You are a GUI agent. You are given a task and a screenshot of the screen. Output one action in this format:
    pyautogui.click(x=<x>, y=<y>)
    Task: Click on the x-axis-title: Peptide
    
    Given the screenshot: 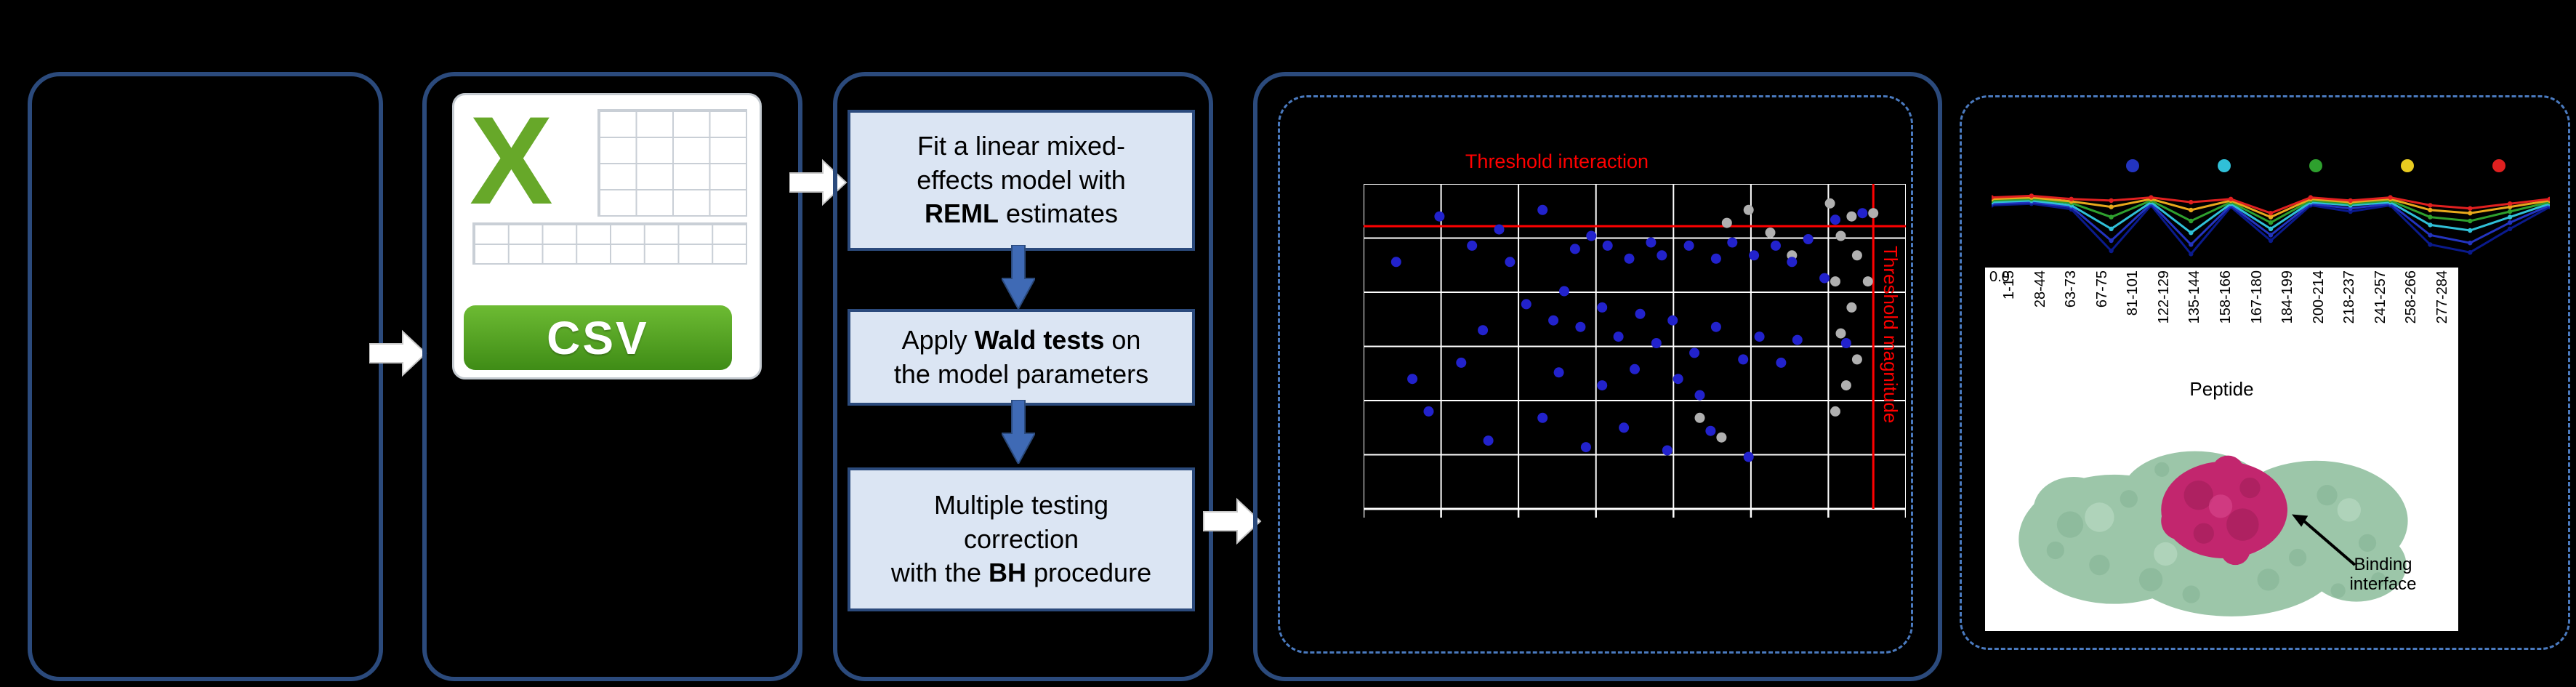 What is the action you would take?
    pyautogui.click(x=2221, y=389)
    